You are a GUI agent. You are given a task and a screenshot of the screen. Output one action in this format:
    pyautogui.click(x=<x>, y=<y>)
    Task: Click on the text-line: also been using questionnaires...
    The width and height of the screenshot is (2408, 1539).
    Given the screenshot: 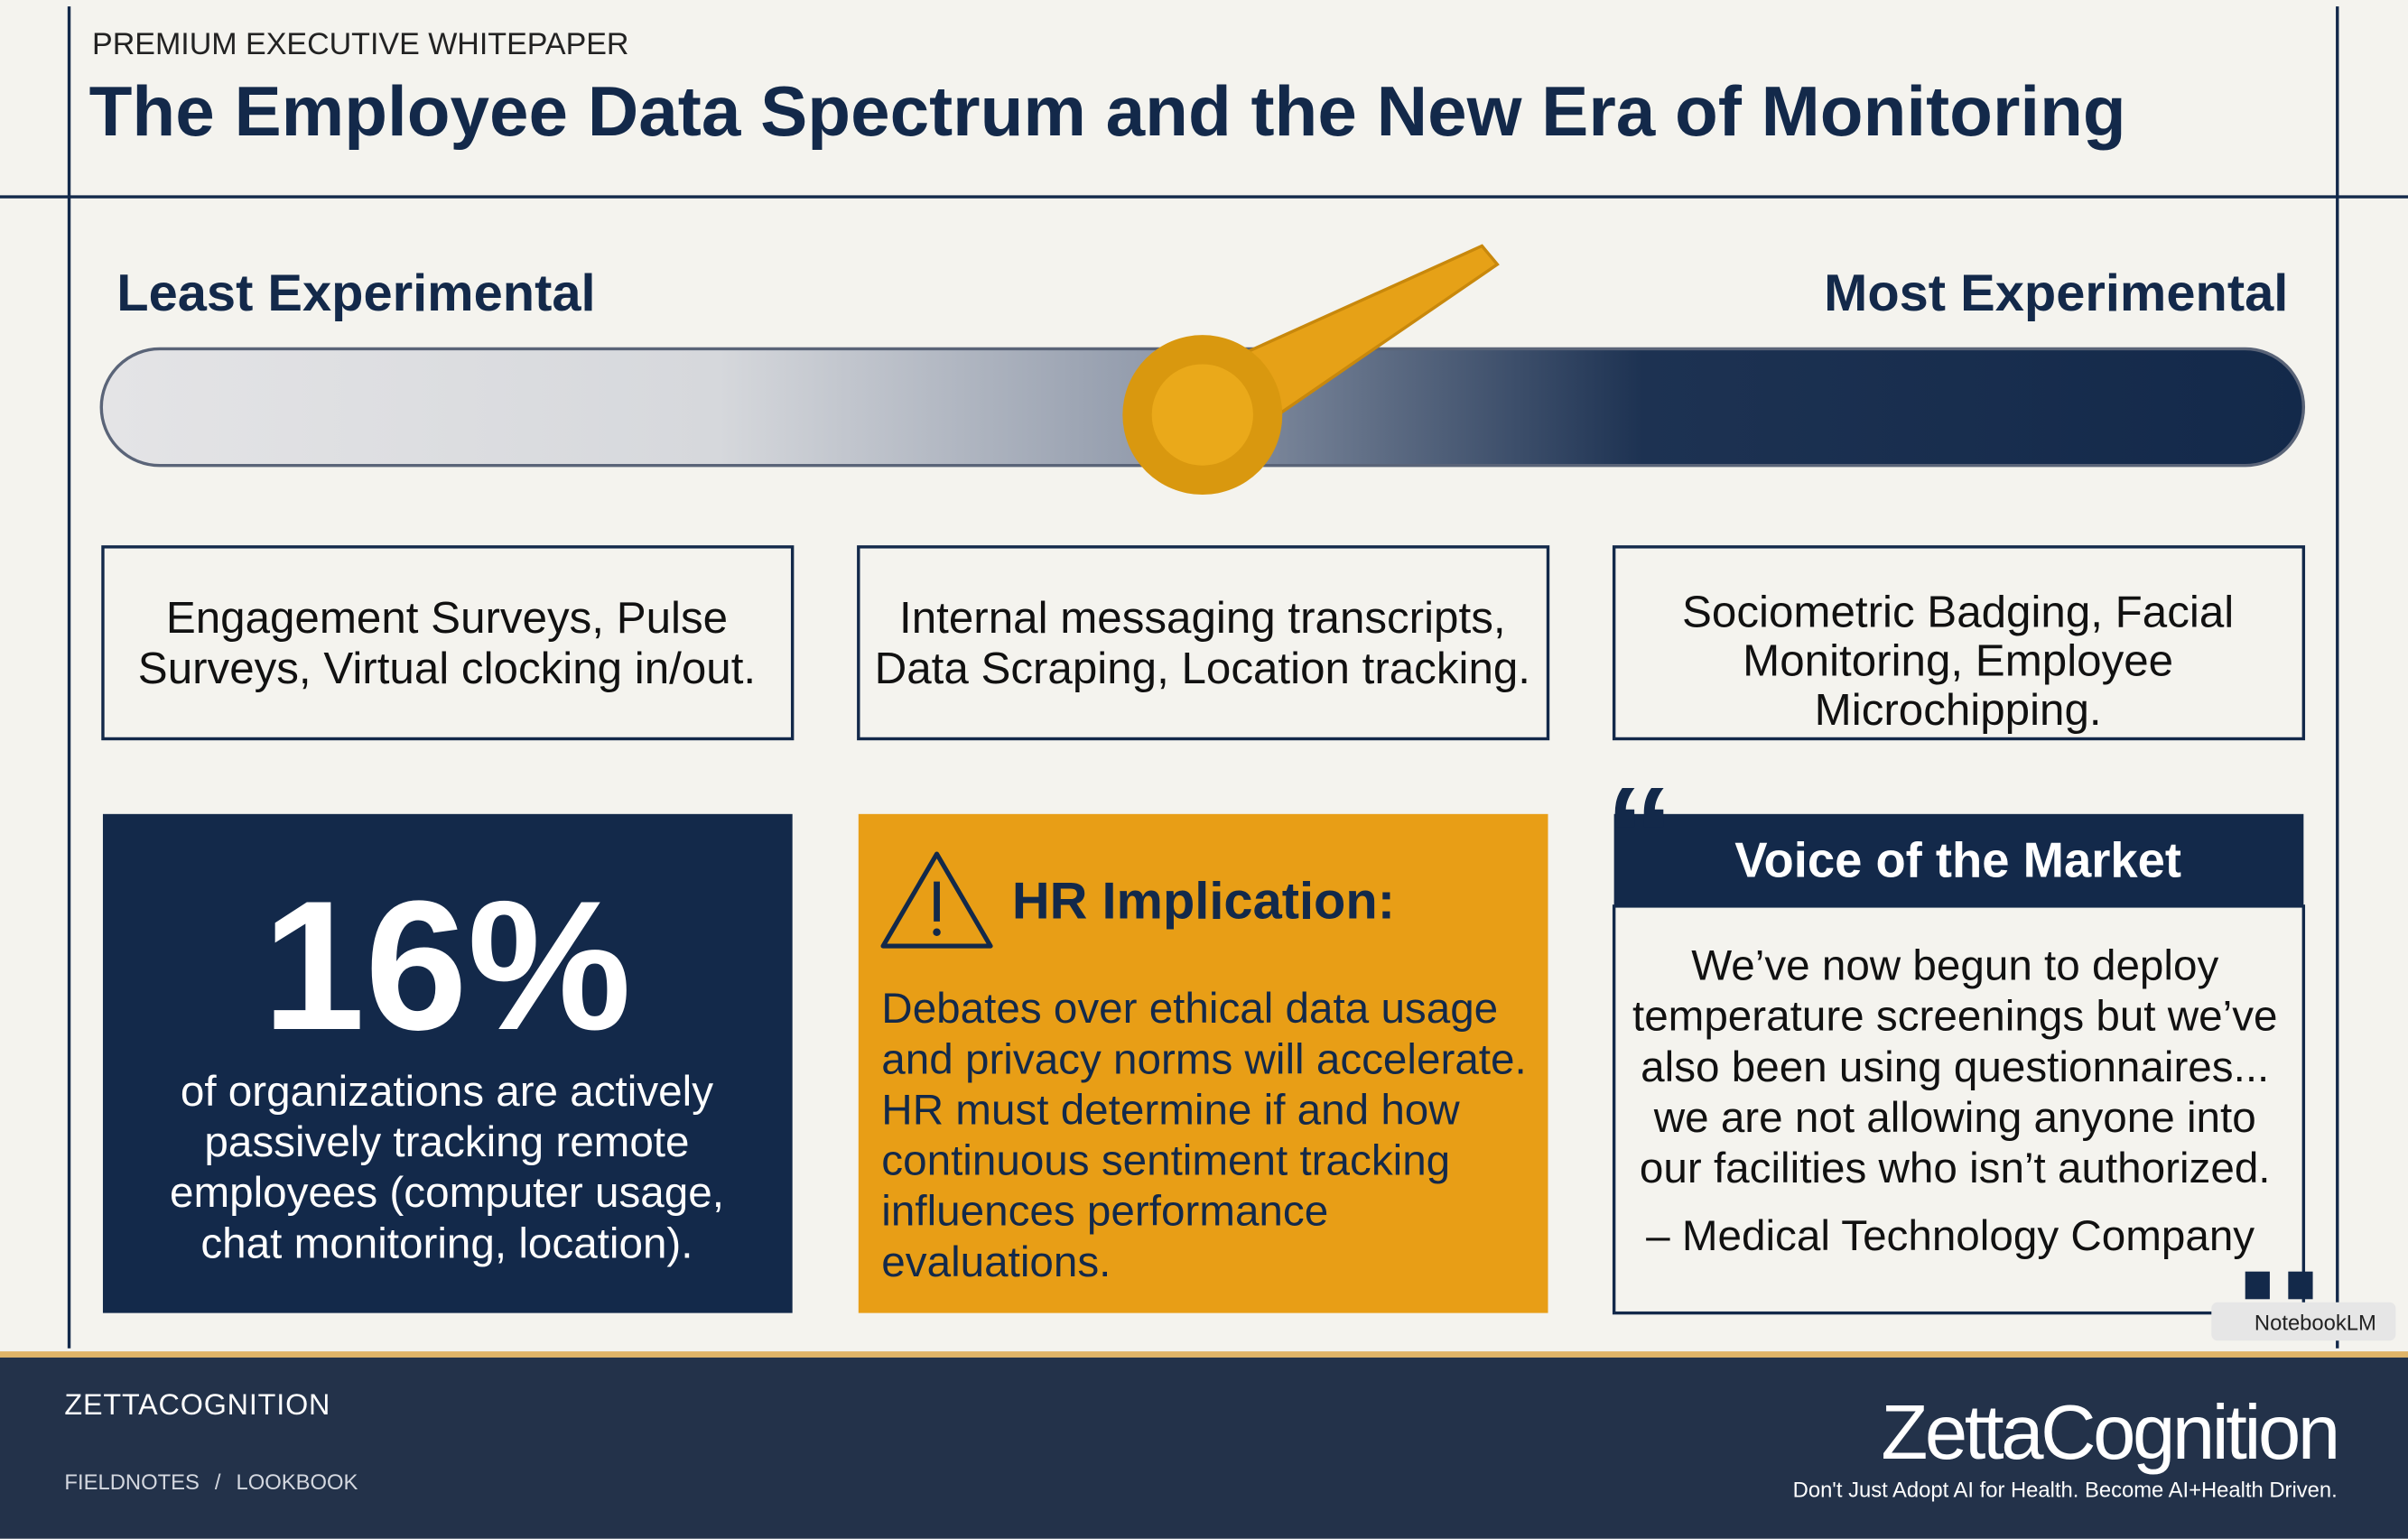 What is the action you would take?
    pyautogui.click(x=1955, y=1067)
    